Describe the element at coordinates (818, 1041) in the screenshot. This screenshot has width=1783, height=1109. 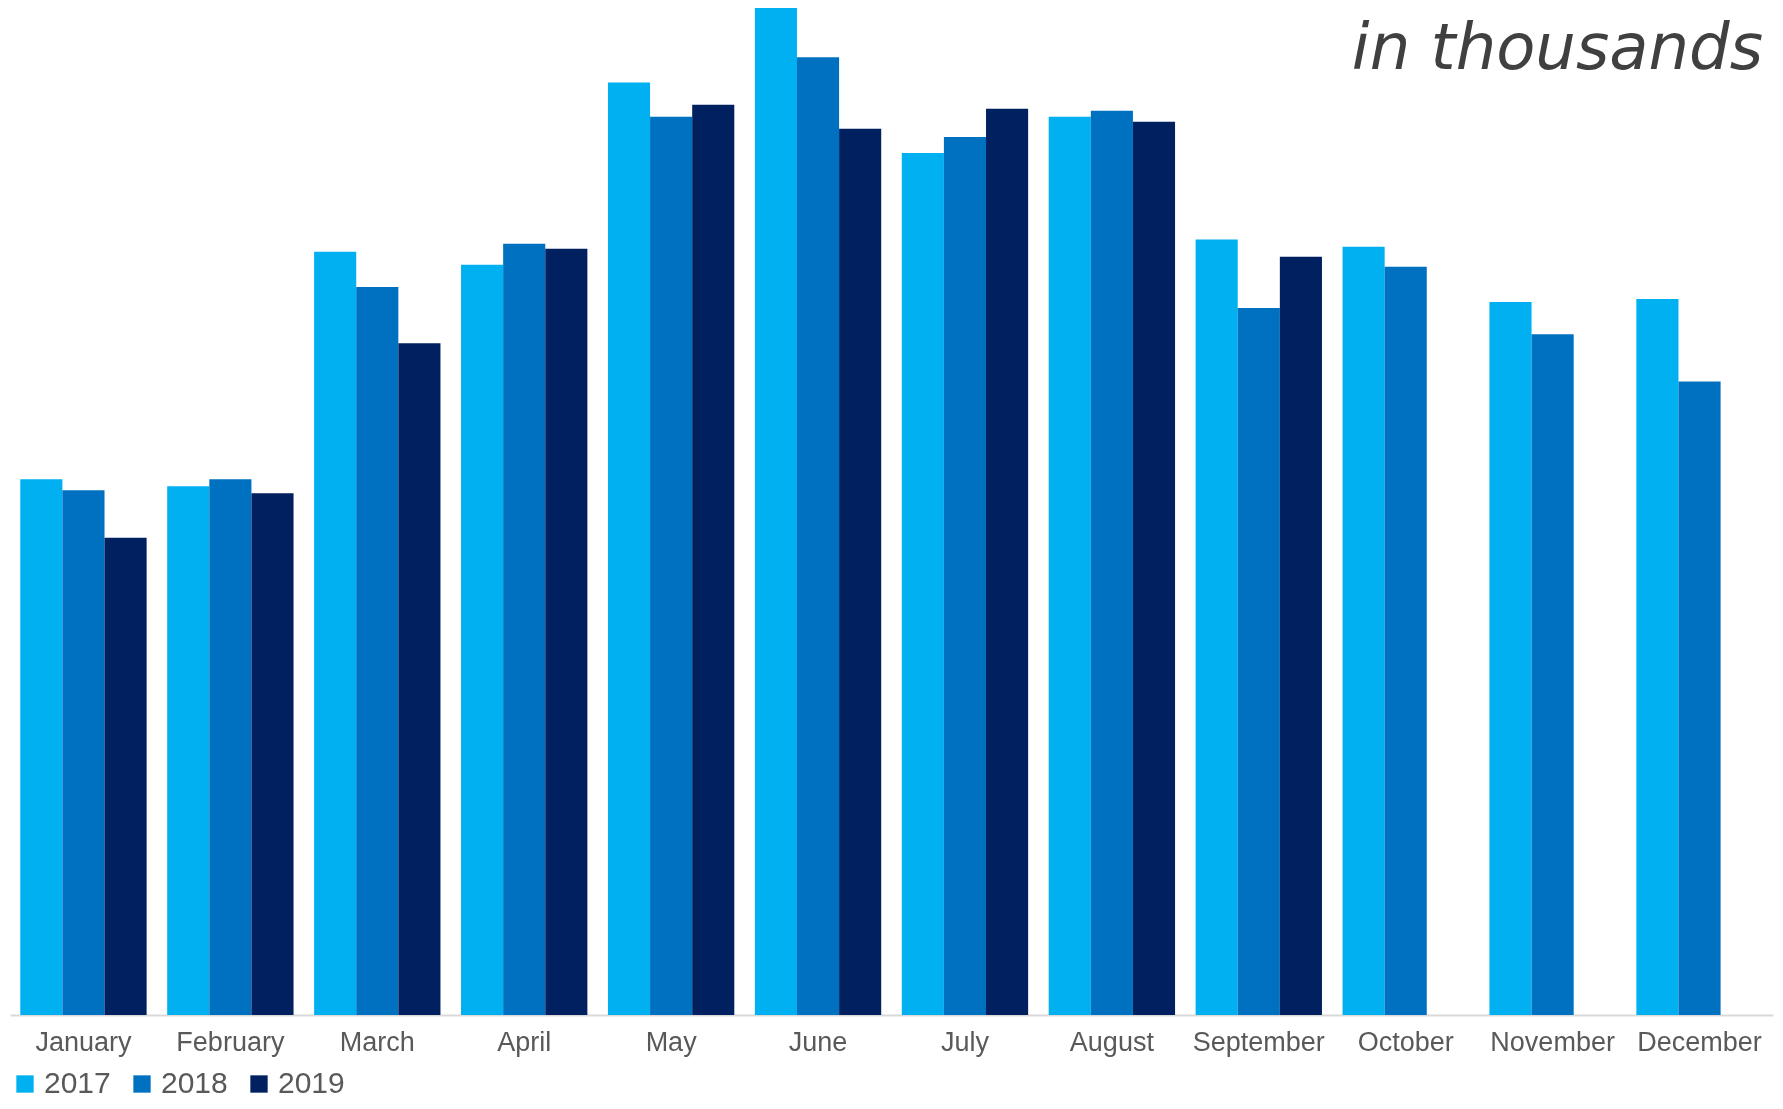
I see `x-tick-label: June` at that location.